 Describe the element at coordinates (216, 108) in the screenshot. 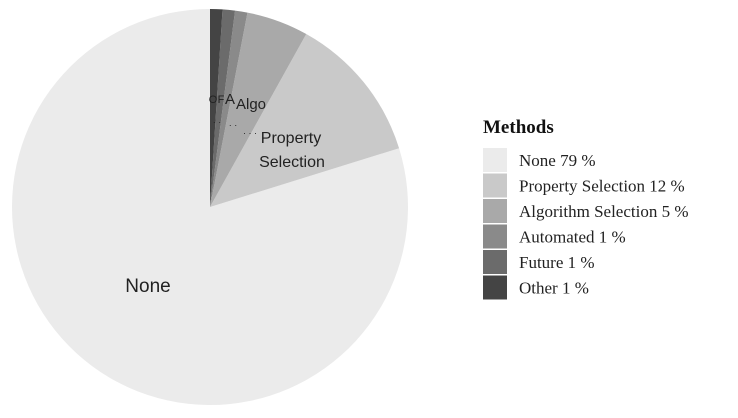

I see `pie-slice-other` at that location.